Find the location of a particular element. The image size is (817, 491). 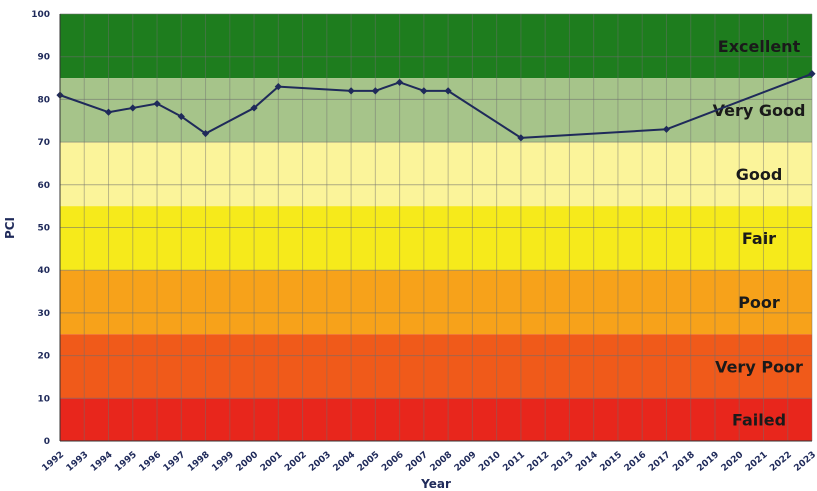

x-tick-label: 1996 is located at coordinates (151, 462).